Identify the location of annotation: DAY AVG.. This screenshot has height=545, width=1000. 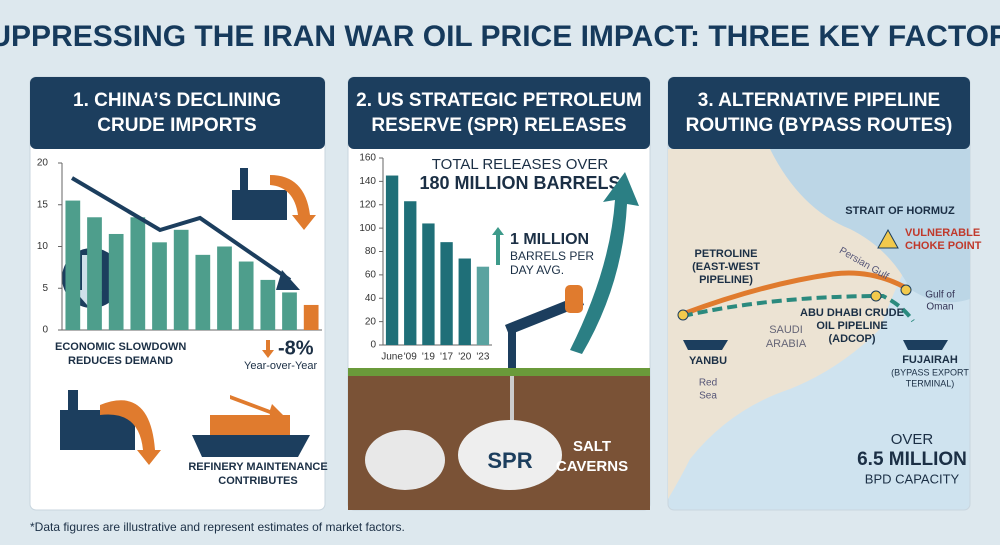
(537, 270).